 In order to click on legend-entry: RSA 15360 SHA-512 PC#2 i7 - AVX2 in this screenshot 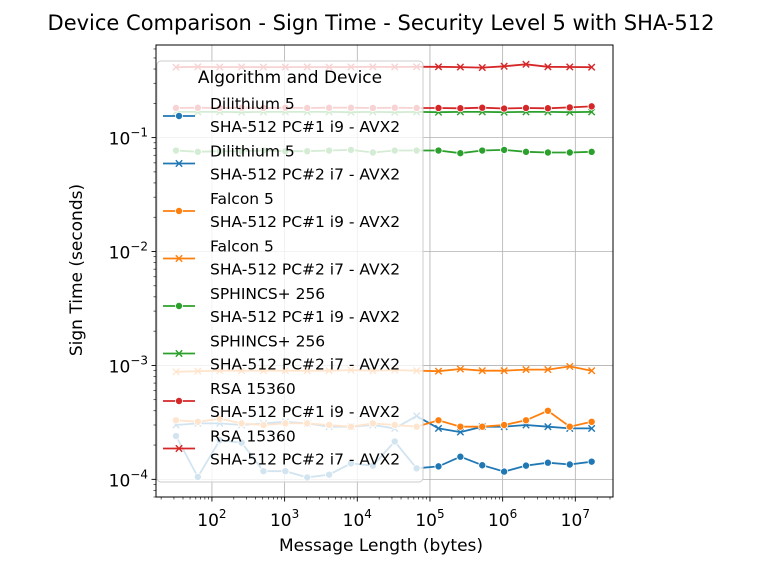, I will do `click(281, 448)`.